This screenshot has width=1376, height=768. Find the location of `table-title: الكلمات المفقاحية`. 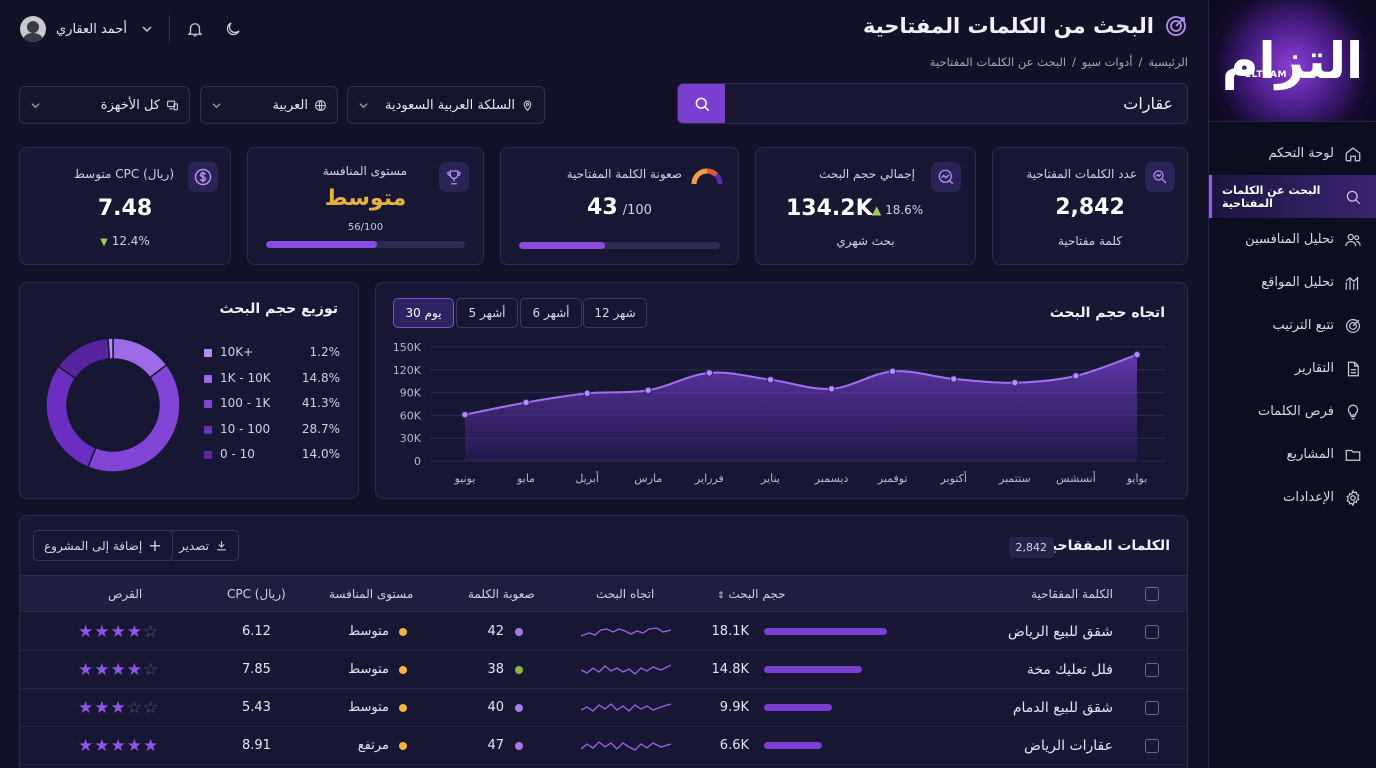

table-title: الكلمات المفقاحية is located at coordinates (1106, 546).